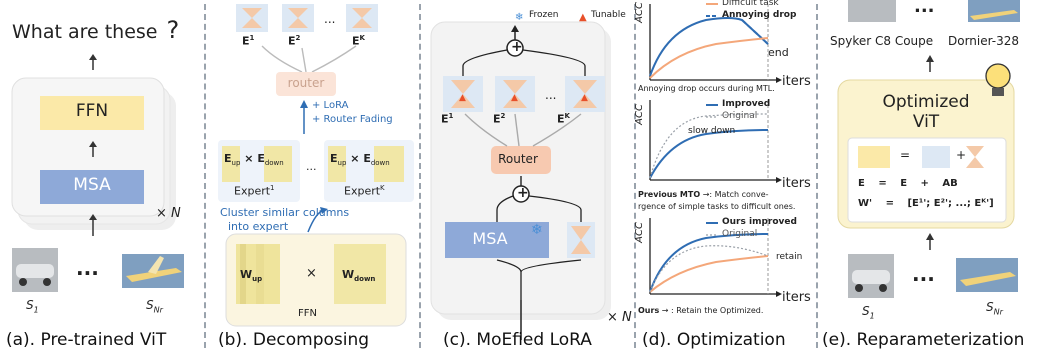 The height and width of the screenshot is (352, 1039). What do you see at coordinates (924, 183) in the screenshot?
I see `row1-plus: +` at bounding box center [924, 183].